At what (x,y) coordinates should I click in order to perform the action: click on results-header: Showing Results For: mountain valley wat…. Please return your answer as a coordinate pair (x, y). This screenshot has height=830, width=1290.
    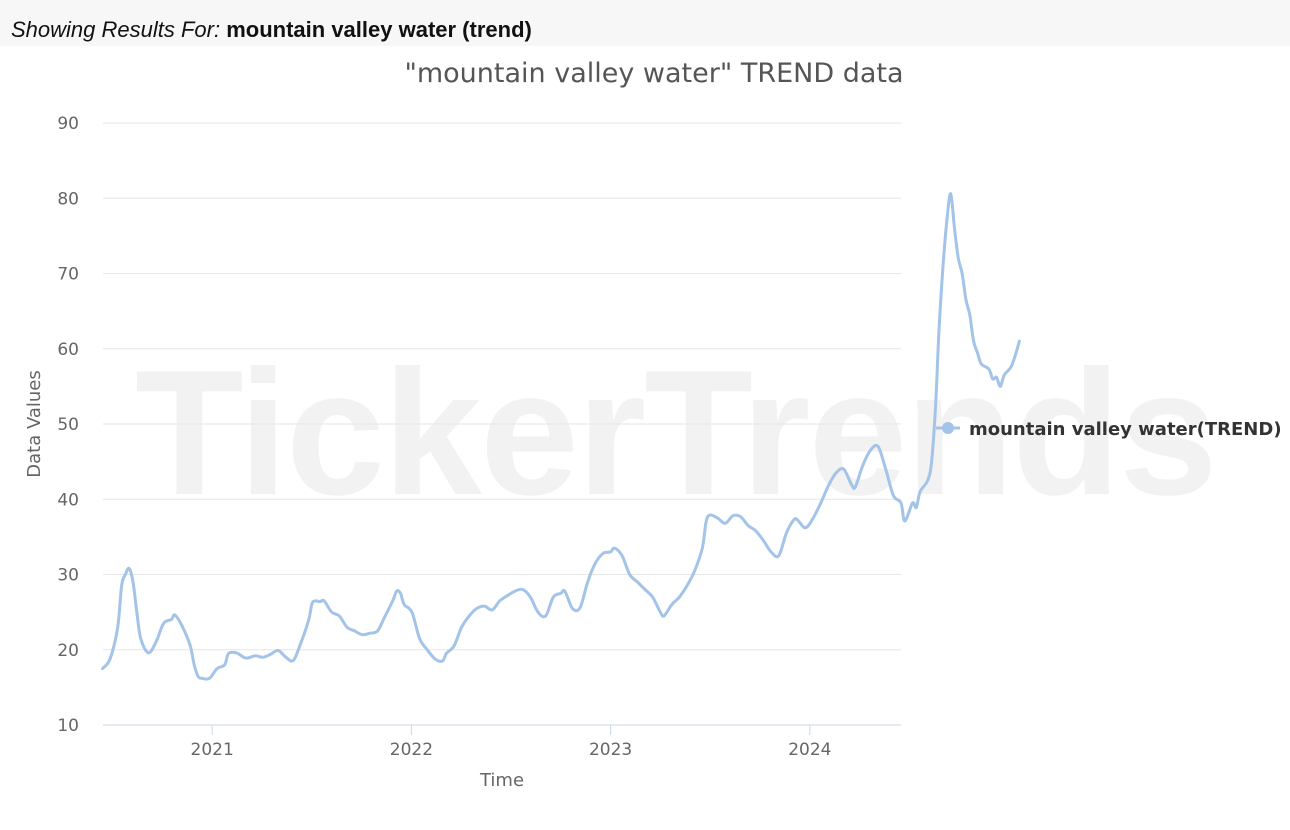
    Looking at the image, I should click on (645, 23).